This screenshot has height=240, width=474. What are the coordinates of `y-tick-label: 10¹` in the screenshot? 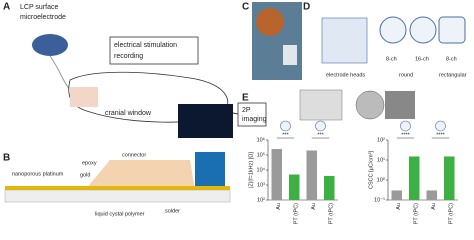 It's located at (381, 160).